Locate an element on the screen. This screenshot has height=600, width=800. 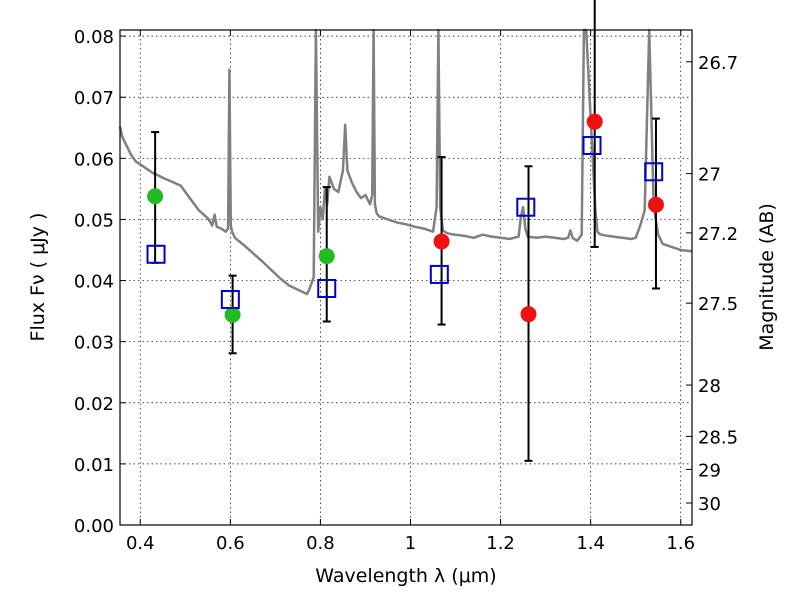
magnitude-tick-label: 27 is located at coordinates (709, 175).